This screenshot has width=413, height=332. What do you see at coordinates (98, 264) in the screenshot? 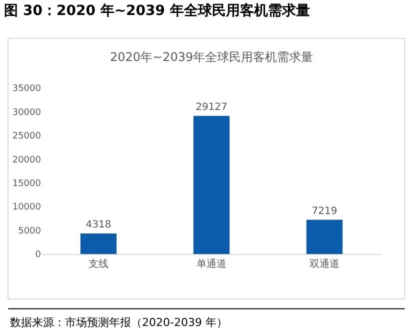
I see `x-tick-label: 支线` at bounding box center [98, 264].